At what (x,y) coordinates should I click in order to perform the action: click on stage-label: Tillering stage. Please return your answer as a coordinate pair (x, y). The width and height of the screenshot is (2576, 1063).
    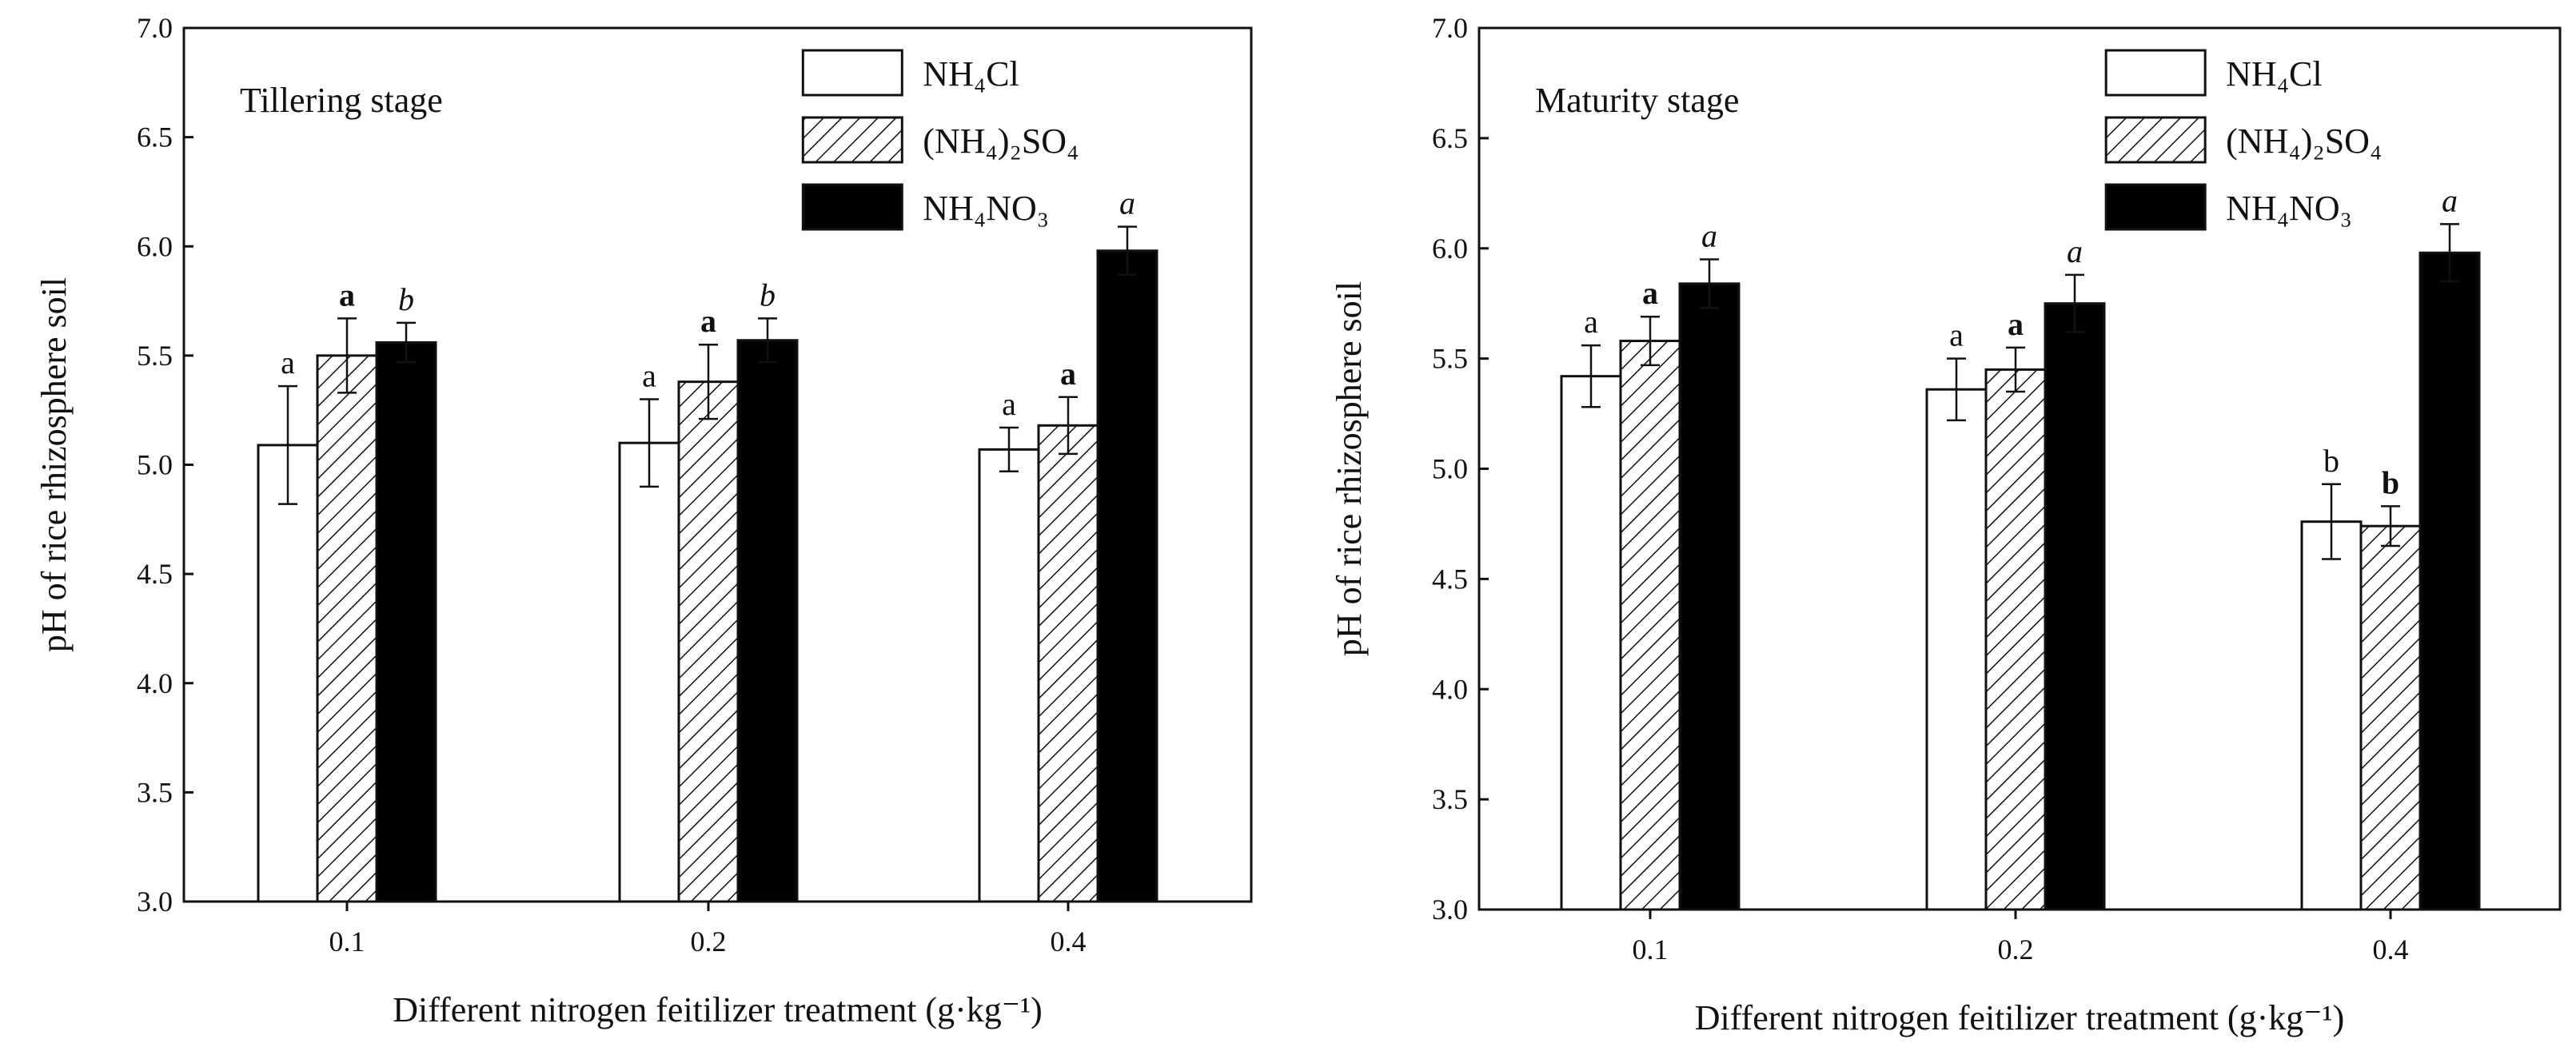
    Looking at the image, I should click on (341, 100).